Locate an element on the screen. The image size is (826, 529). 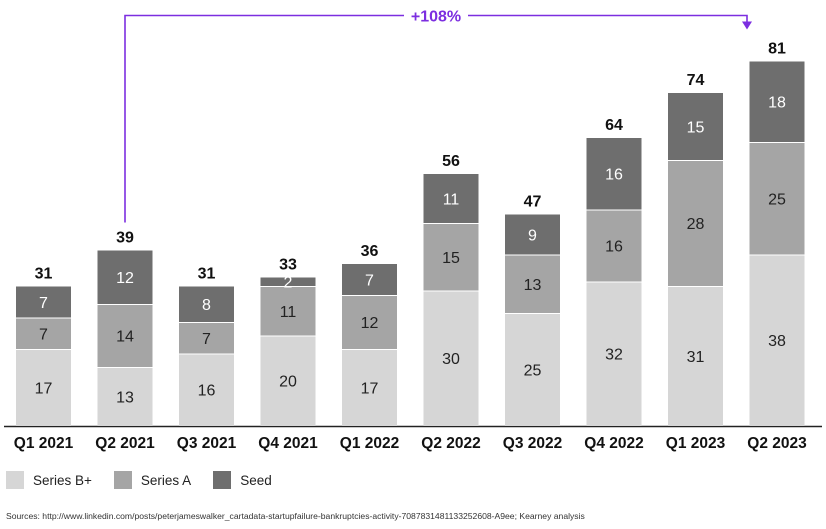
segment-value-label: 28 is located at coordinates (696, 224).